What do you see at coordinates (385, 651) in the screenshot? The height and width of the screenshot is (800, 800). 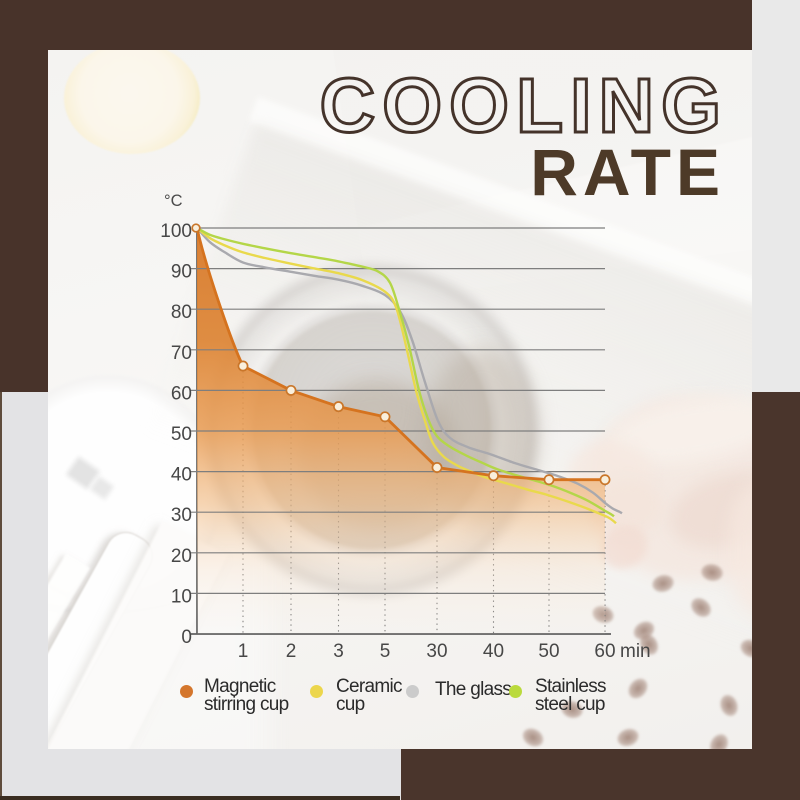 I see `svg-text: 5` at bounding box center [385, 651].